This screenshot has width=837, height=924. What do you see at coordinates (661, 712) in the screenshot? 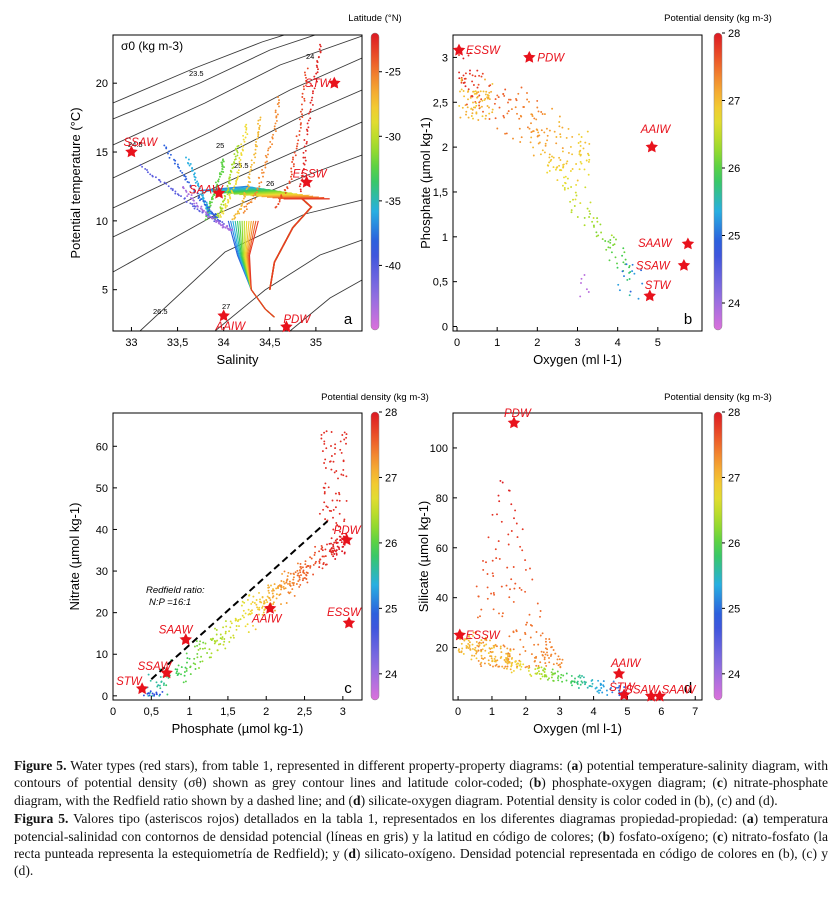
I see `x-tick-label: 6` at bounding box center [661, 712].